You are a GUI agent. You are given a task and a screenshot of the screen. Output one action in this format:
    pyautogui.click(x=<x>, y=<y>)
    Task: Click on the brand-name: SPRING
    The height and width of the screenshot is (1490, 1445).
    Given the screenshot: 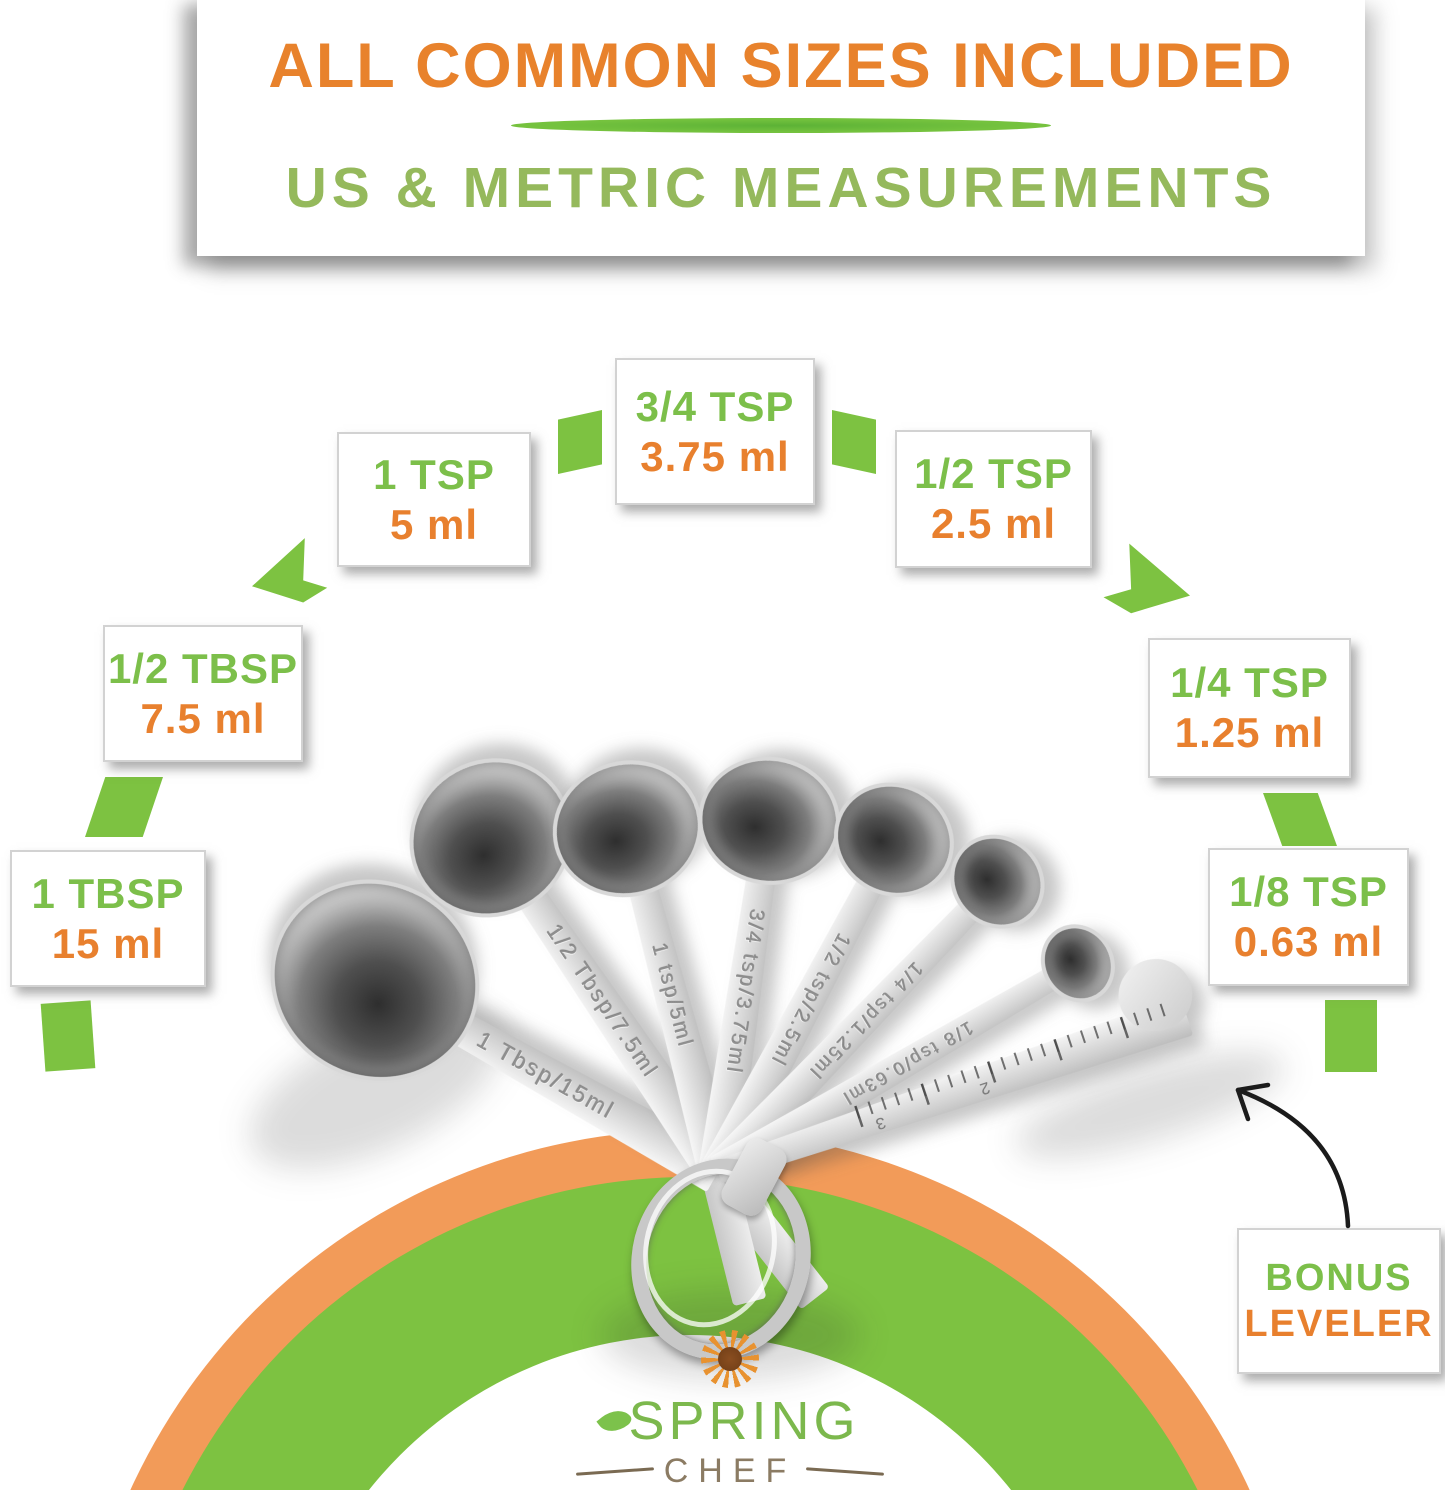 What is the action you would take?
    pyautogui.click(x=744, y=1421)
    